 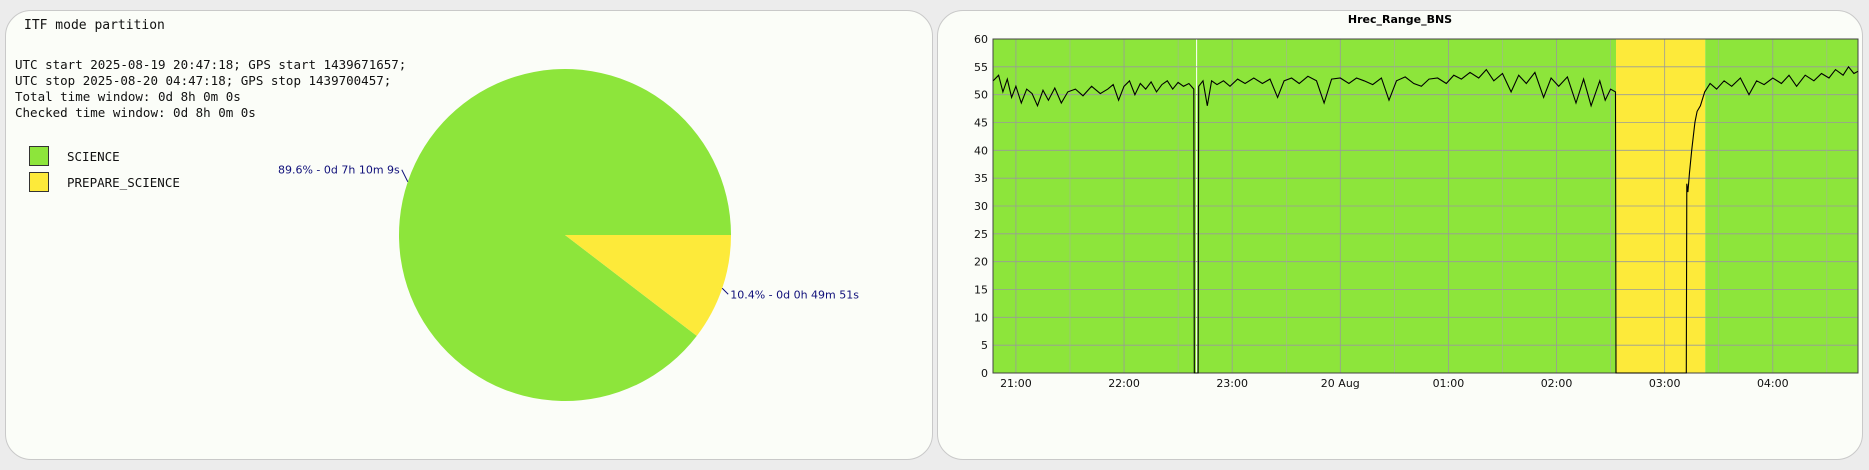 What do you see at coordinates (1557, 383) in the screenshot?
I see `x-tick-label: 02:00` at bounding box center [1557, 383].